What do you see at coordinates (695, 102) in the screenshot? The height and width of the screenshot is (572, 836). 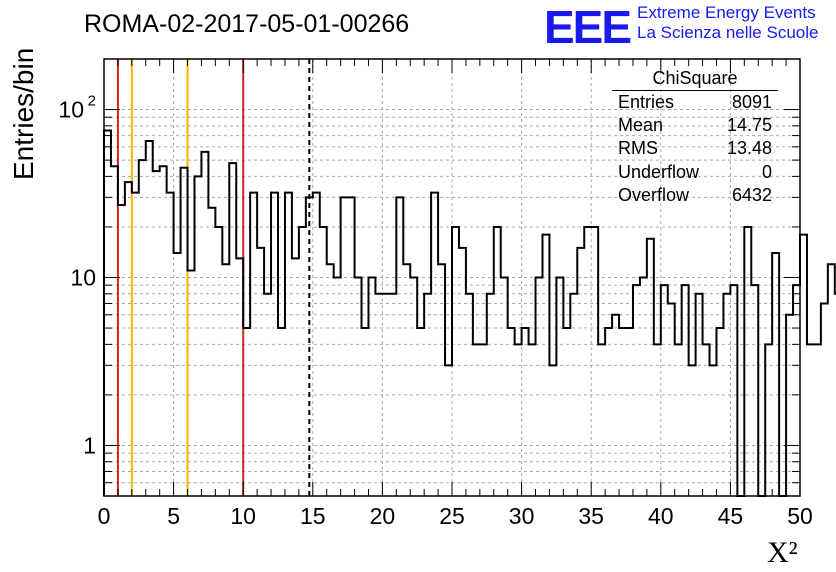 I see `stats-row-entries: Entries 8091` at bounding box center [695, 102].